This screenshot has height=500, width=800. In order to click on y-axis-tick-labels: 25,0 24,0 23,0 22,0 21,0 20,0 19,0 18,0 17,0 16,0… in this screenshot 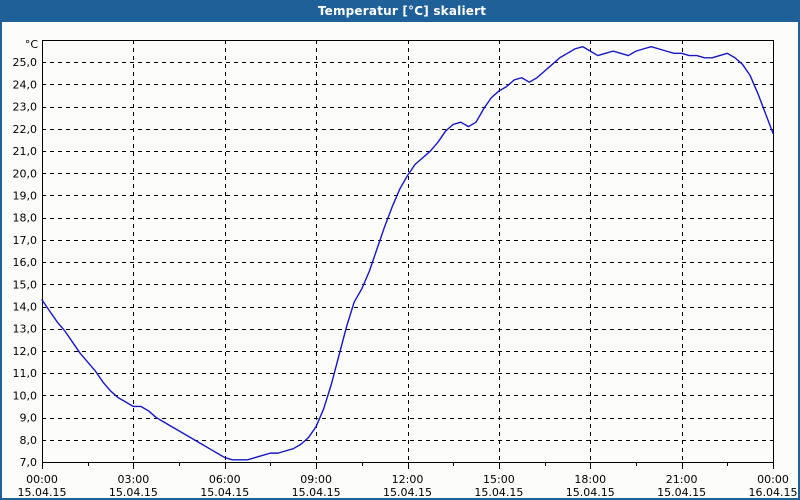, I will do `click(25, 262)`.